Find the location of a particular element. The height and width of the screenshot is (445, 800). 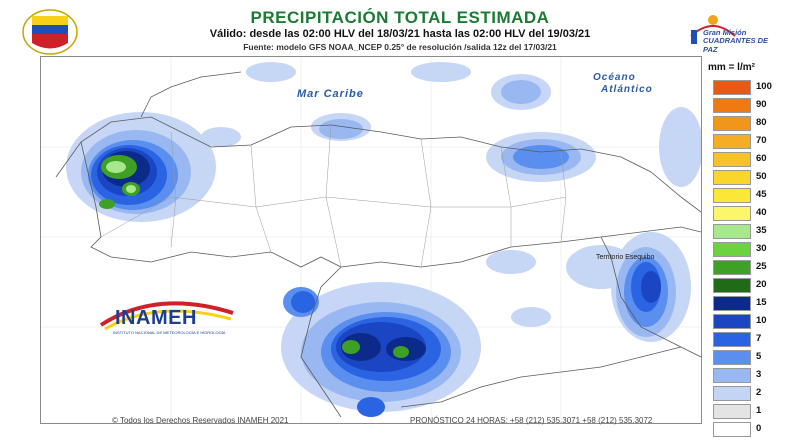

legend-value: 5 is located at coordinates (759, 356).